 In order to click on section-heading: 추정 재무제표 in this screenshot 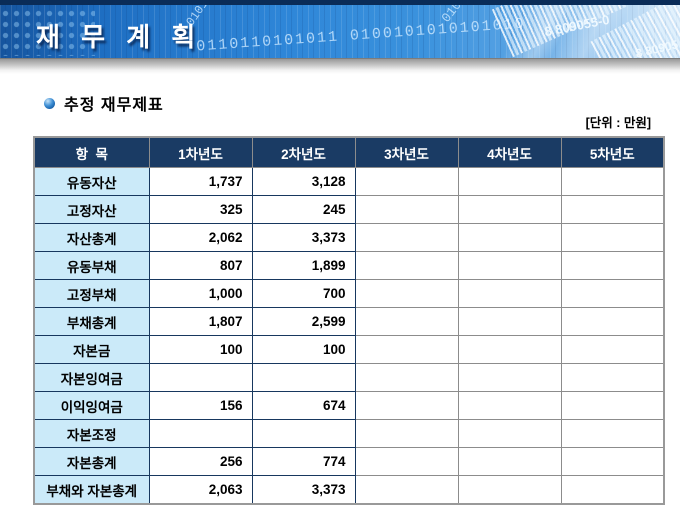, I will do `click(104, 103)`.